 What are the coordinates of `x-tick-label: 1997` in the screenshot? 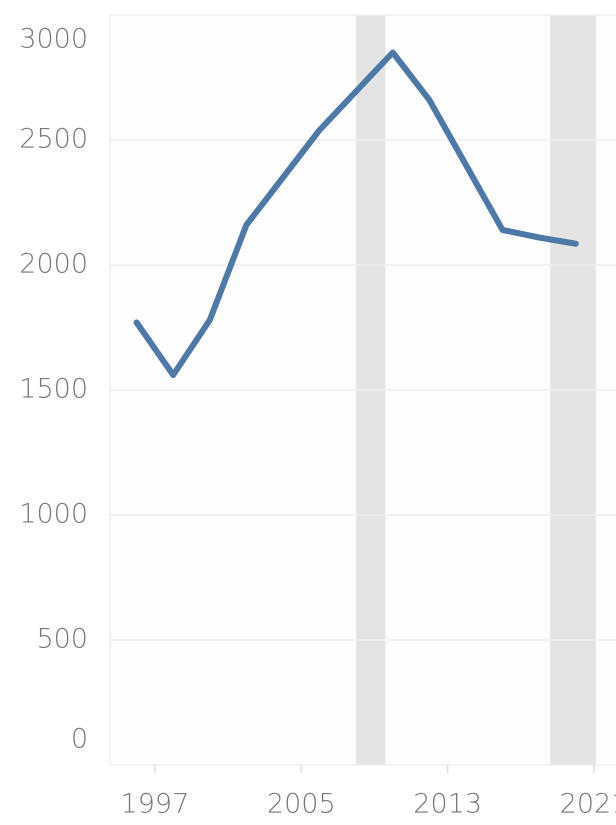 It's located at (155, 804).